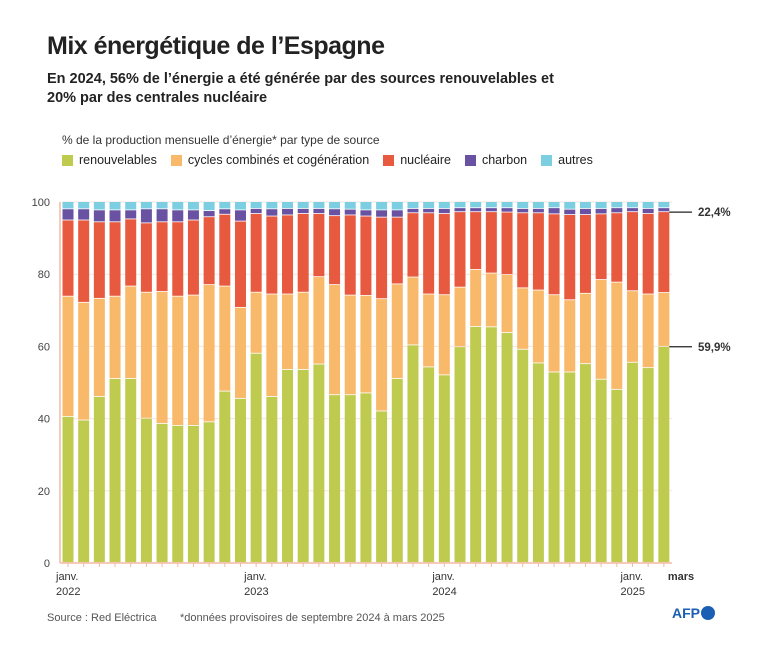 Image resolution: width=768 pixels, height=653 pixels. What do you see at coordinates (714, 213) in the screenshot?
I see `annotation-label: 22,4%` at bounding box center [714, 213].